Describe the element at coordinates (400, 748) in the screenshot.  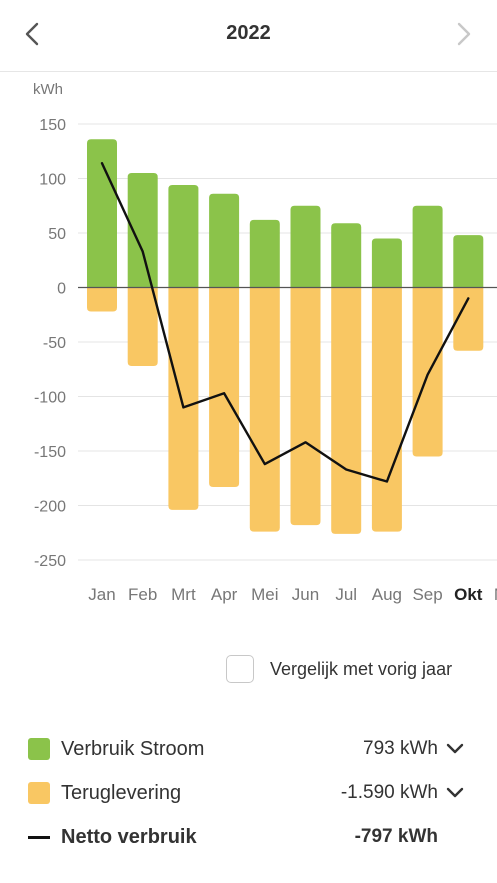
I see `legend-value: 793 kWh` at that location.